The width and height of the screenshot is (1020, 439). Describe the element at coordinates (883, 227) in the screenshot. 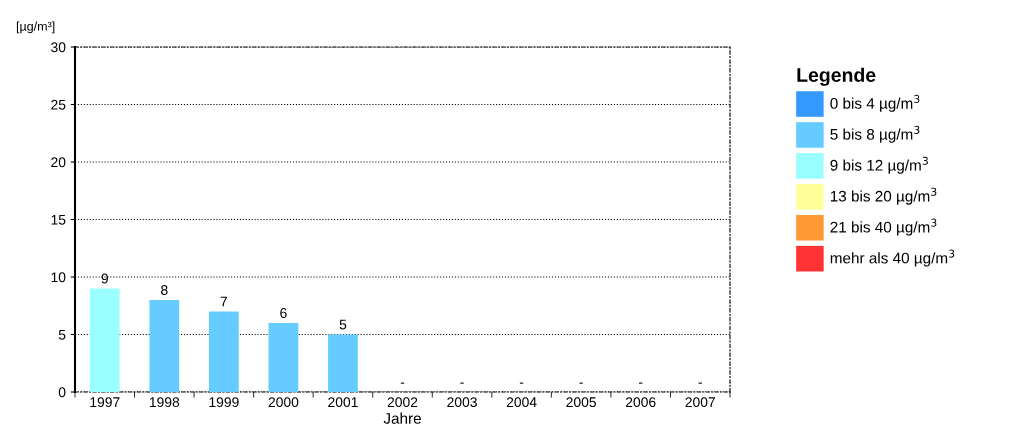

I see `legend-label: 21 bis 40 µg/m$^{3}$` at that location.